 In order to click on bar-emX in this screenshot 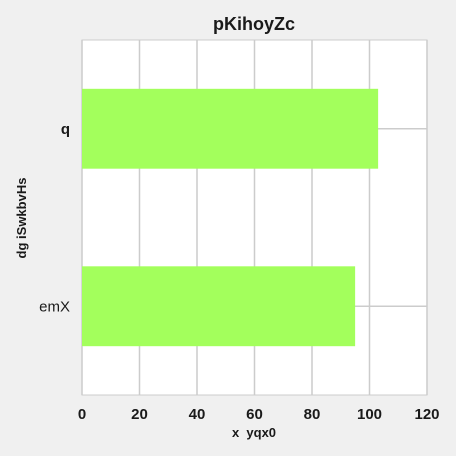, I will do `click(219, 306)`.